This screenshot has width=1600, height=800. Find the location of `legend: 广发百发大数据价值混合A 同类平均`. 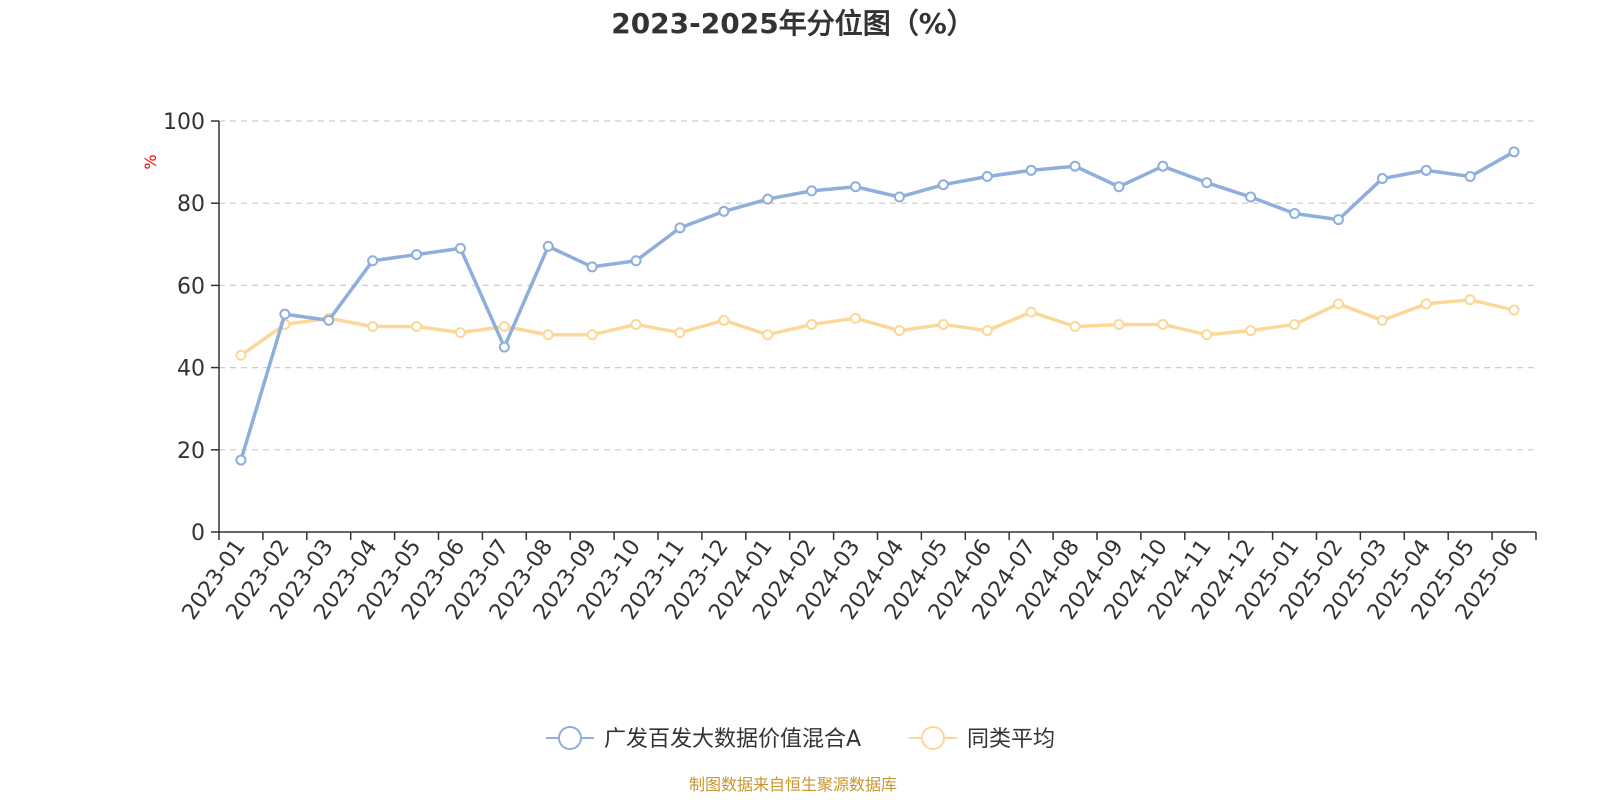

legend: 广发百发大数据价值混合A 同类平均 is located at coordinates (800, 739).